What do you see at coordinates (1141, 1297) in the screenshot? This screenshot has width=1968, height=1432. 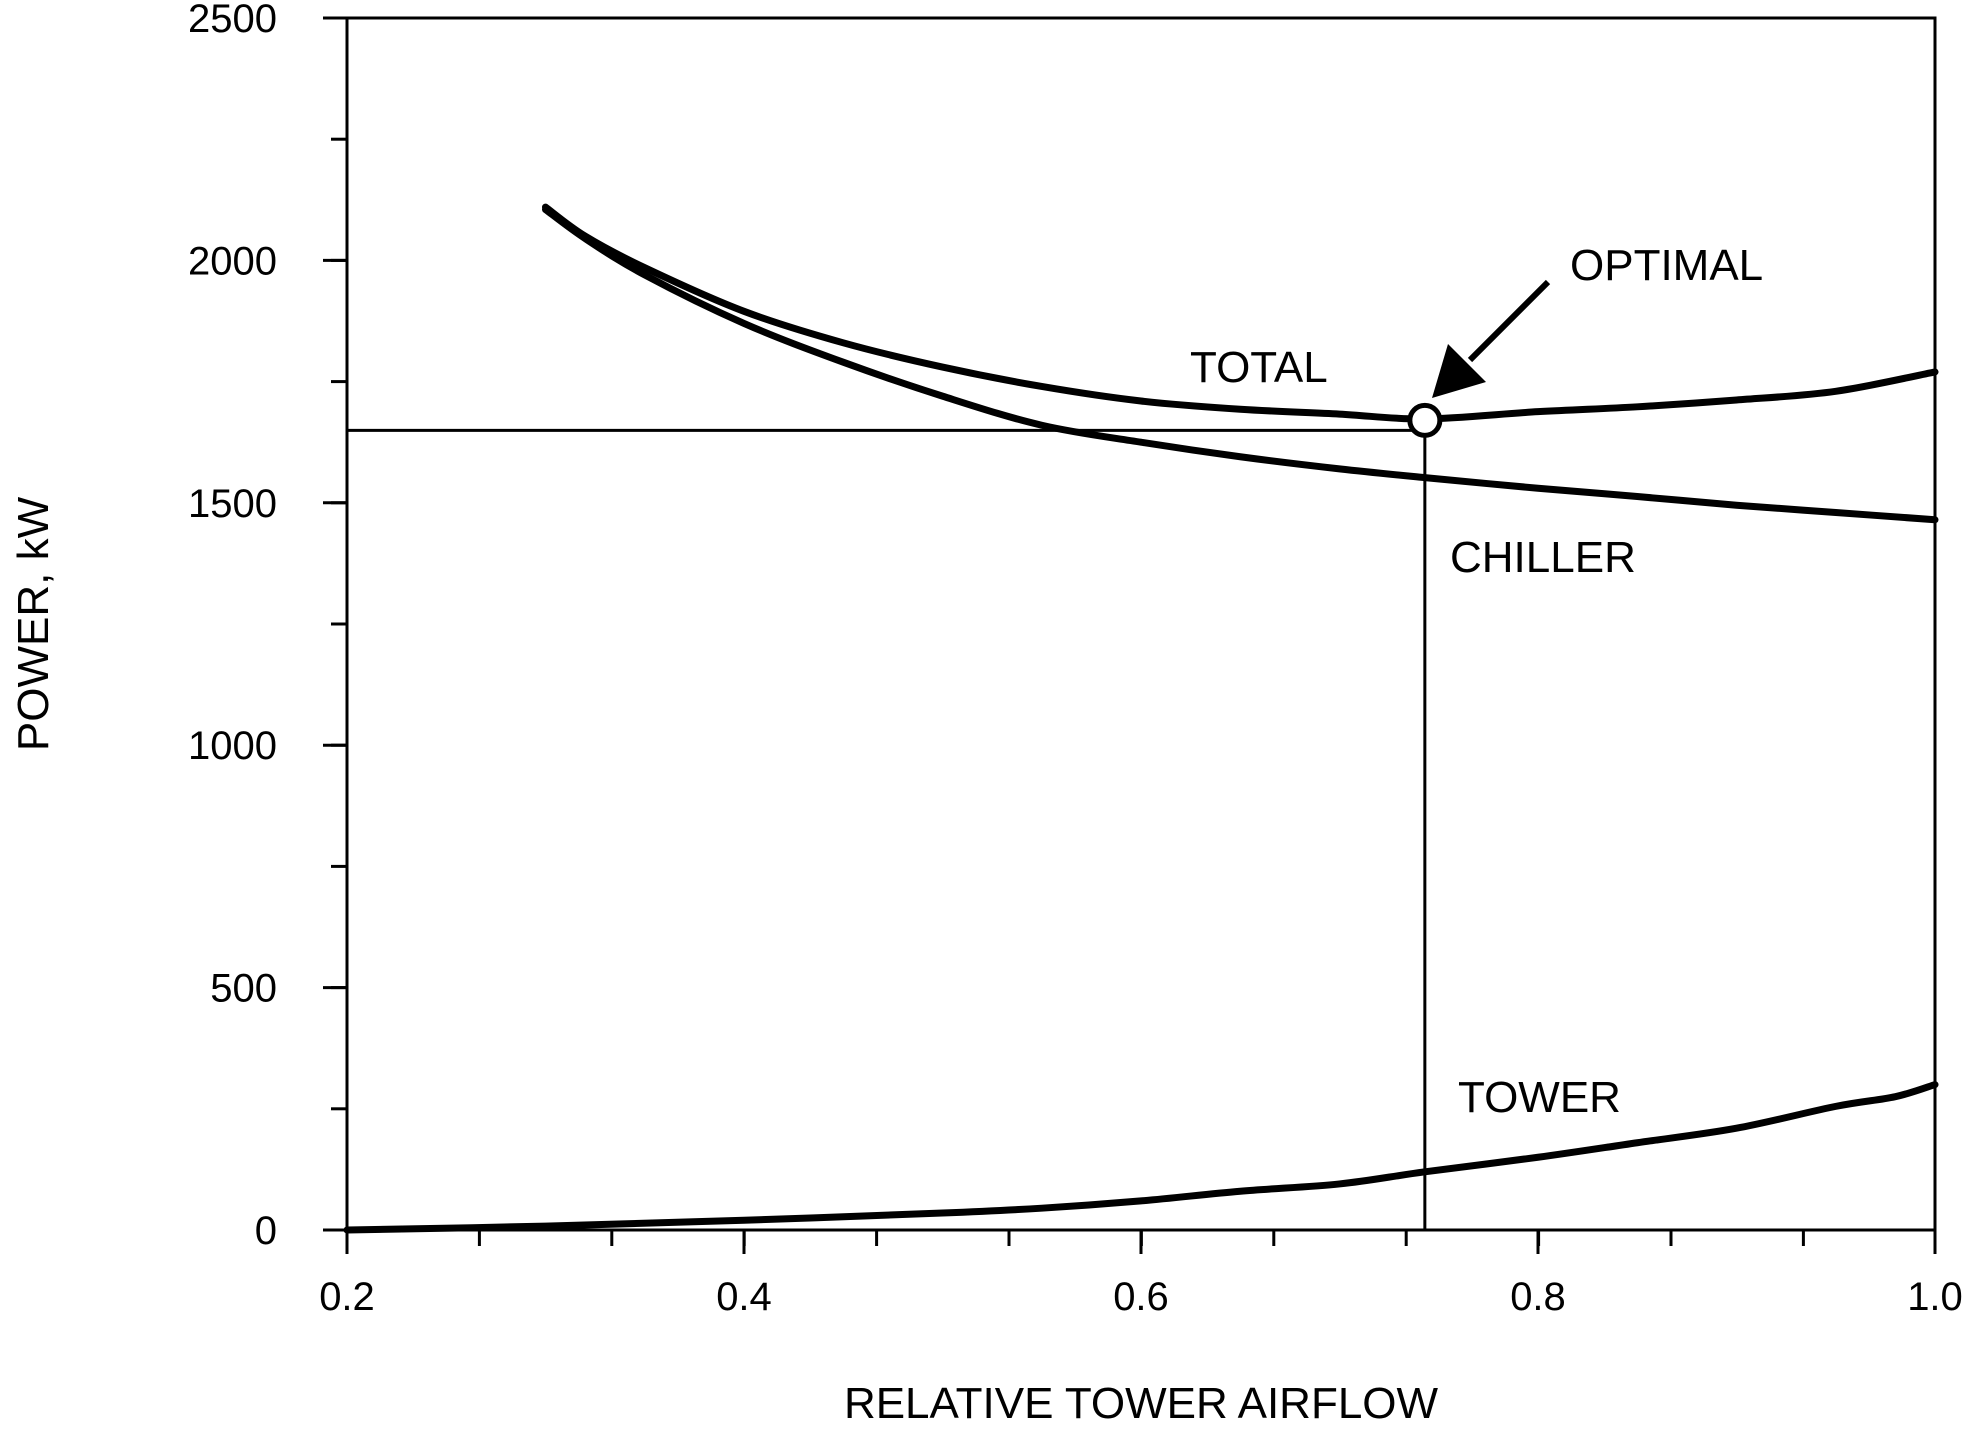 I see `x-tick-label: 0.6` at bounding box center [1141, 1297].